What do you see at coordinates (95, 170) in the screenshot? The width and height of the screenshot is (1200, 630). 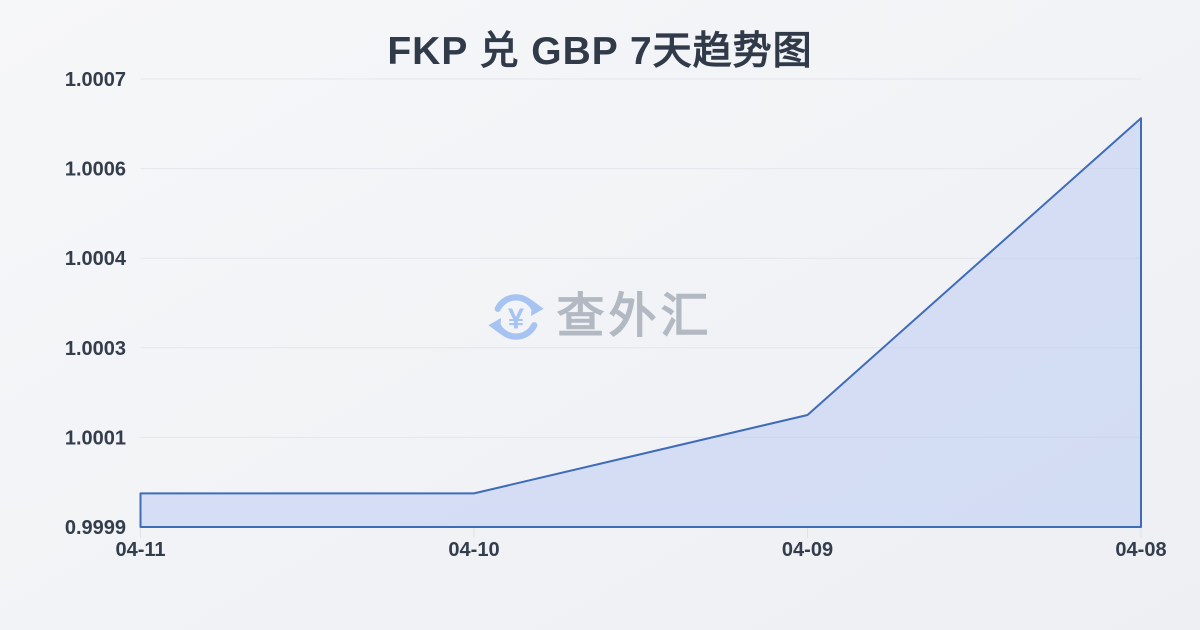 I see `y-axis-label: 1.0006` at bounding box center [95, 170].